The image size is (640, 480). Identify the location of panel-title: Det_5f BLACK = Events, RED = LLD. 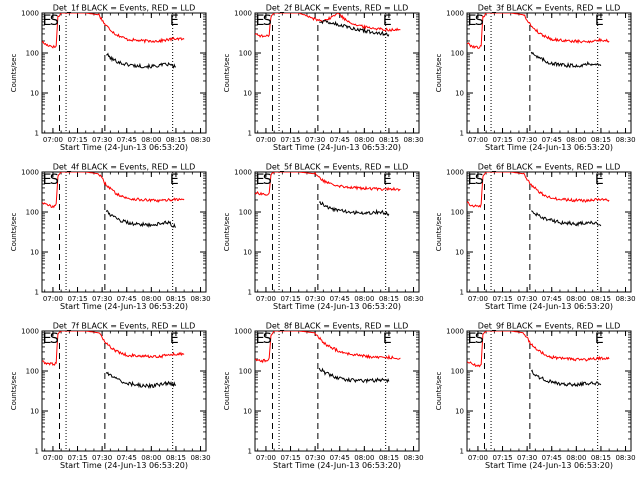
(337, 167).